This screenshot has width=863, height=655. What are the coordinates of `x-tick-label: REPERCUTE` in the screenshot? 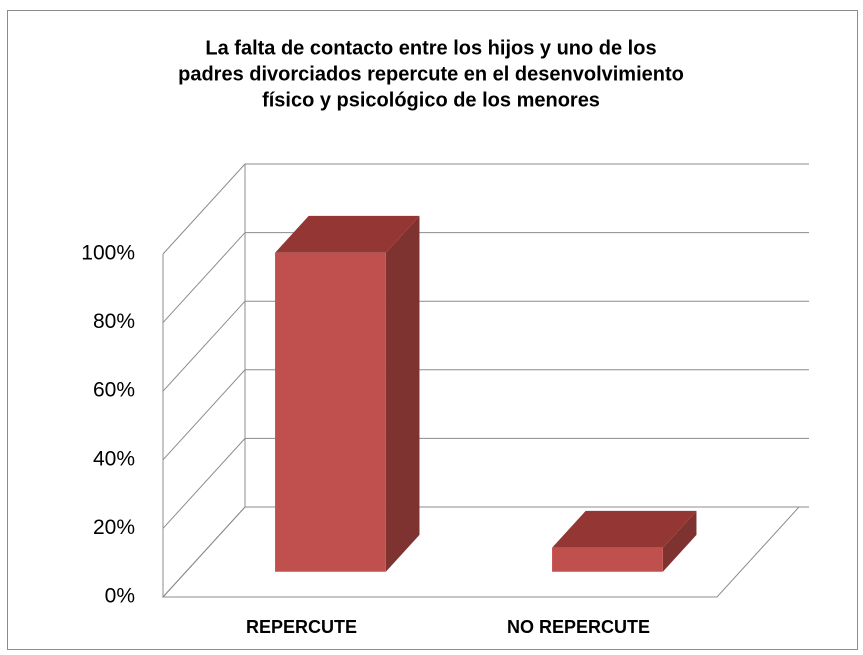 It's located at (301, 627).